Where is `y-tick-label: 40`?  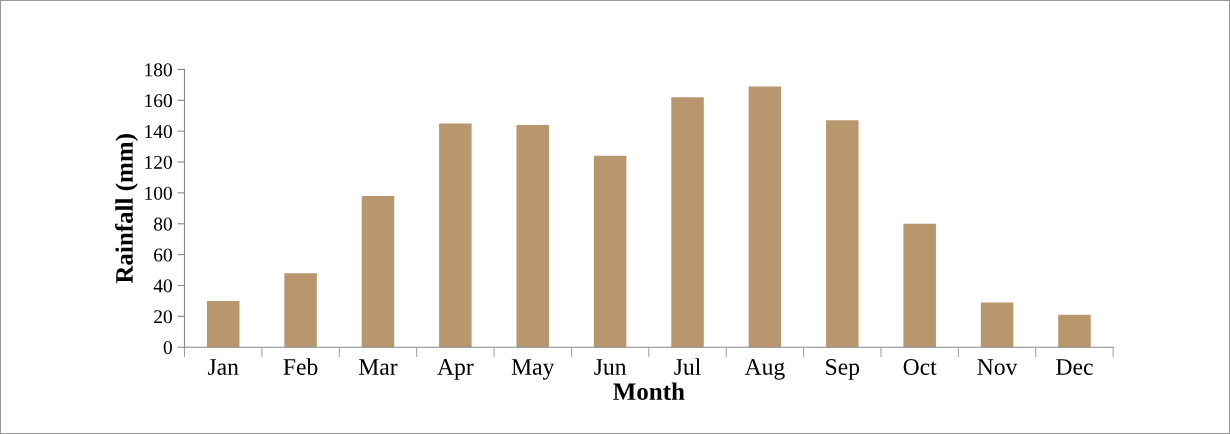 y-tick-label: 40 is located at coordinates (162, 286).